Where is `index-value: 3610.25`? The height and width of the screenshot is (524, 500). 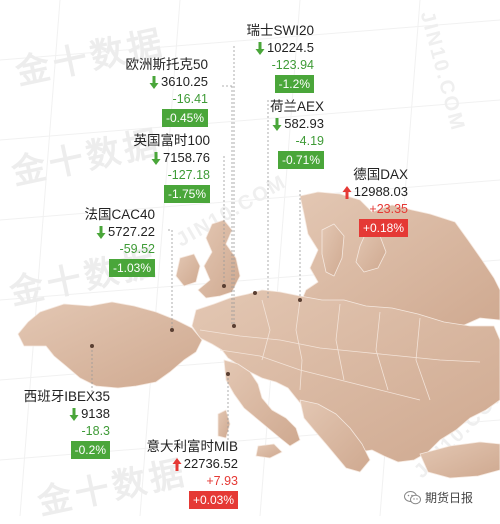 index-value: 3610.25 is located at coordinates (184, 81).